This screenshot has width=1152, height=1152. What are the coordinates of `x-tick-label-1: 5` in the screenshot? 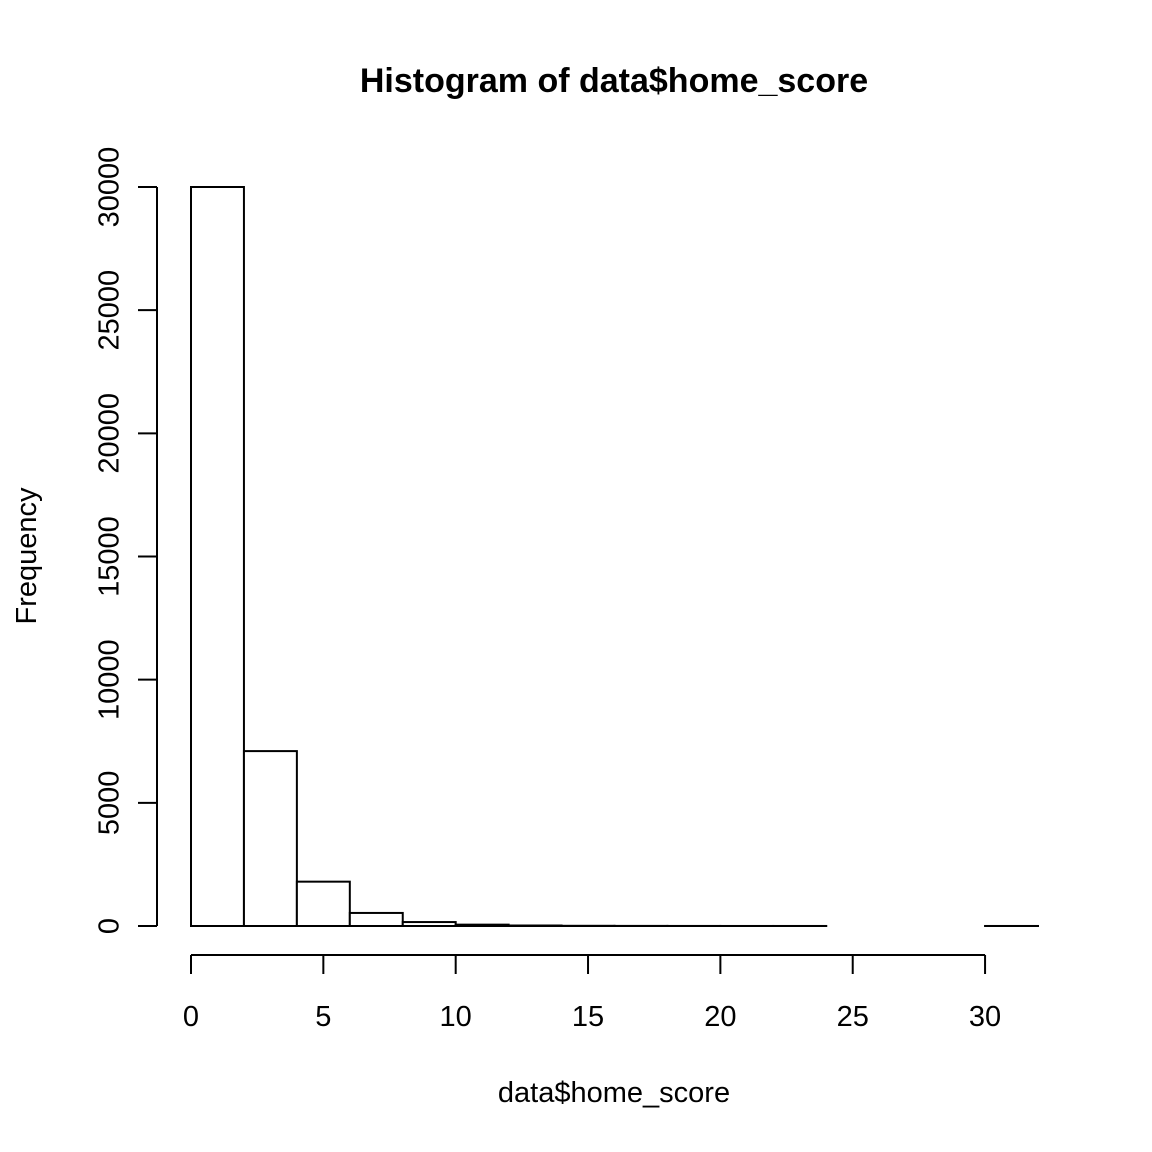 It's located at (323, 1017).